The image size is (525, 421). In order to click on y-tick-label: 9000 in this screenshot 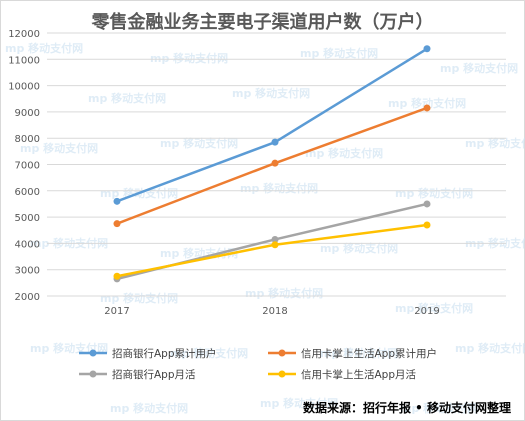, I will do `click(27, 113)`.